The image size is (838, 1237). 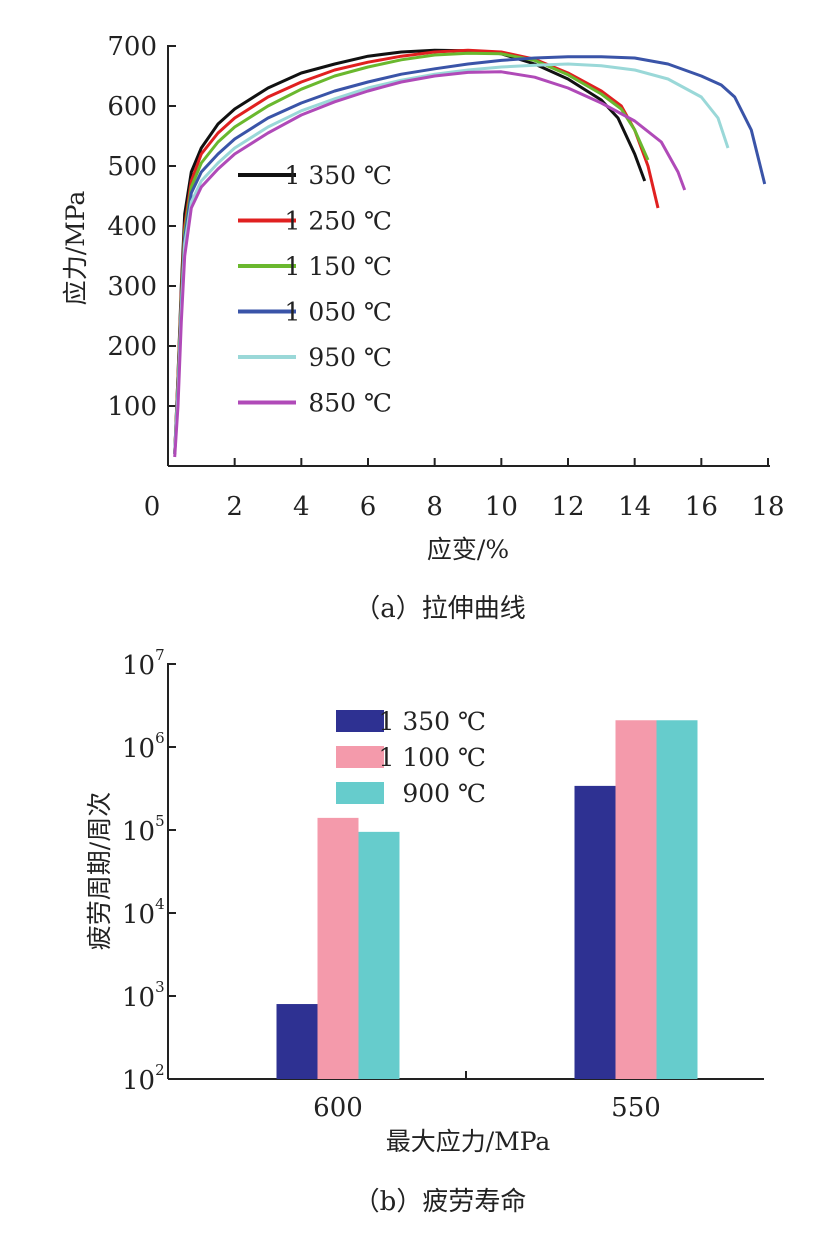 I want to click on fatigue-legend-label: 1 100 ℃, so click(x=432, y=757).